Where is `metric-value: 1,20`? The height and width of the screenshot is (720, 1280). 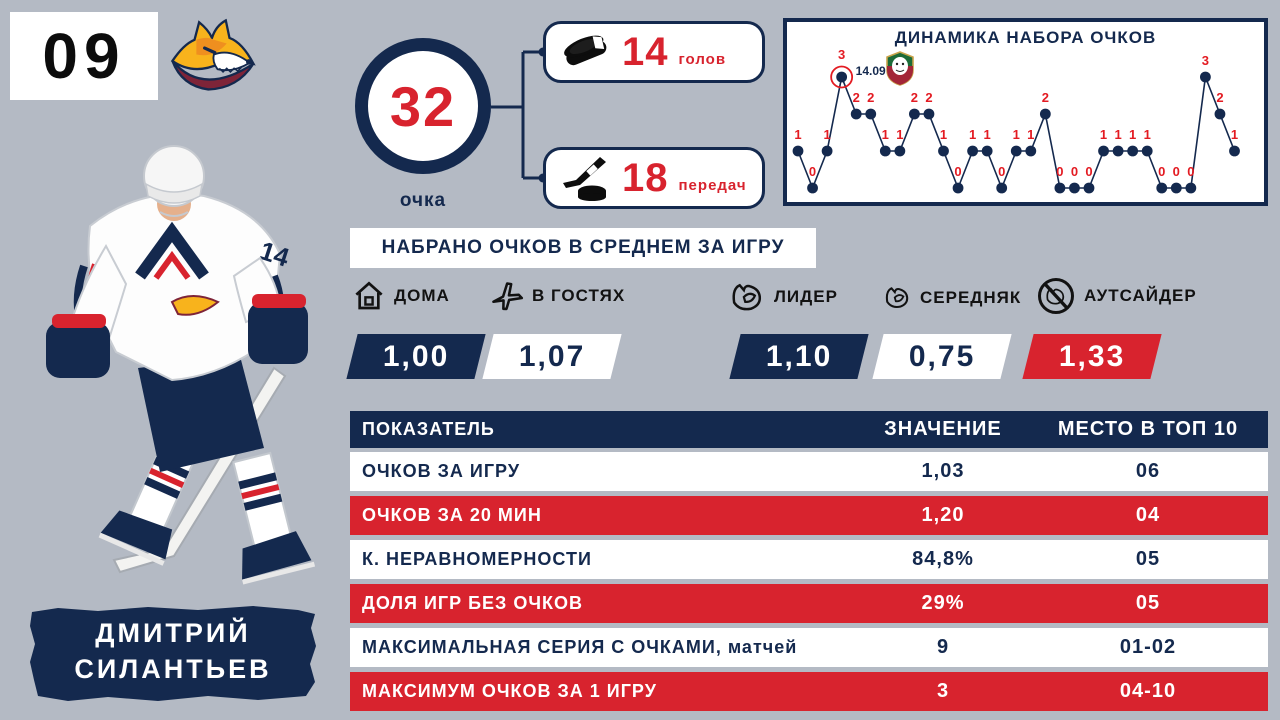
metric-value: 1,20 is located at coordinates (943, 515).